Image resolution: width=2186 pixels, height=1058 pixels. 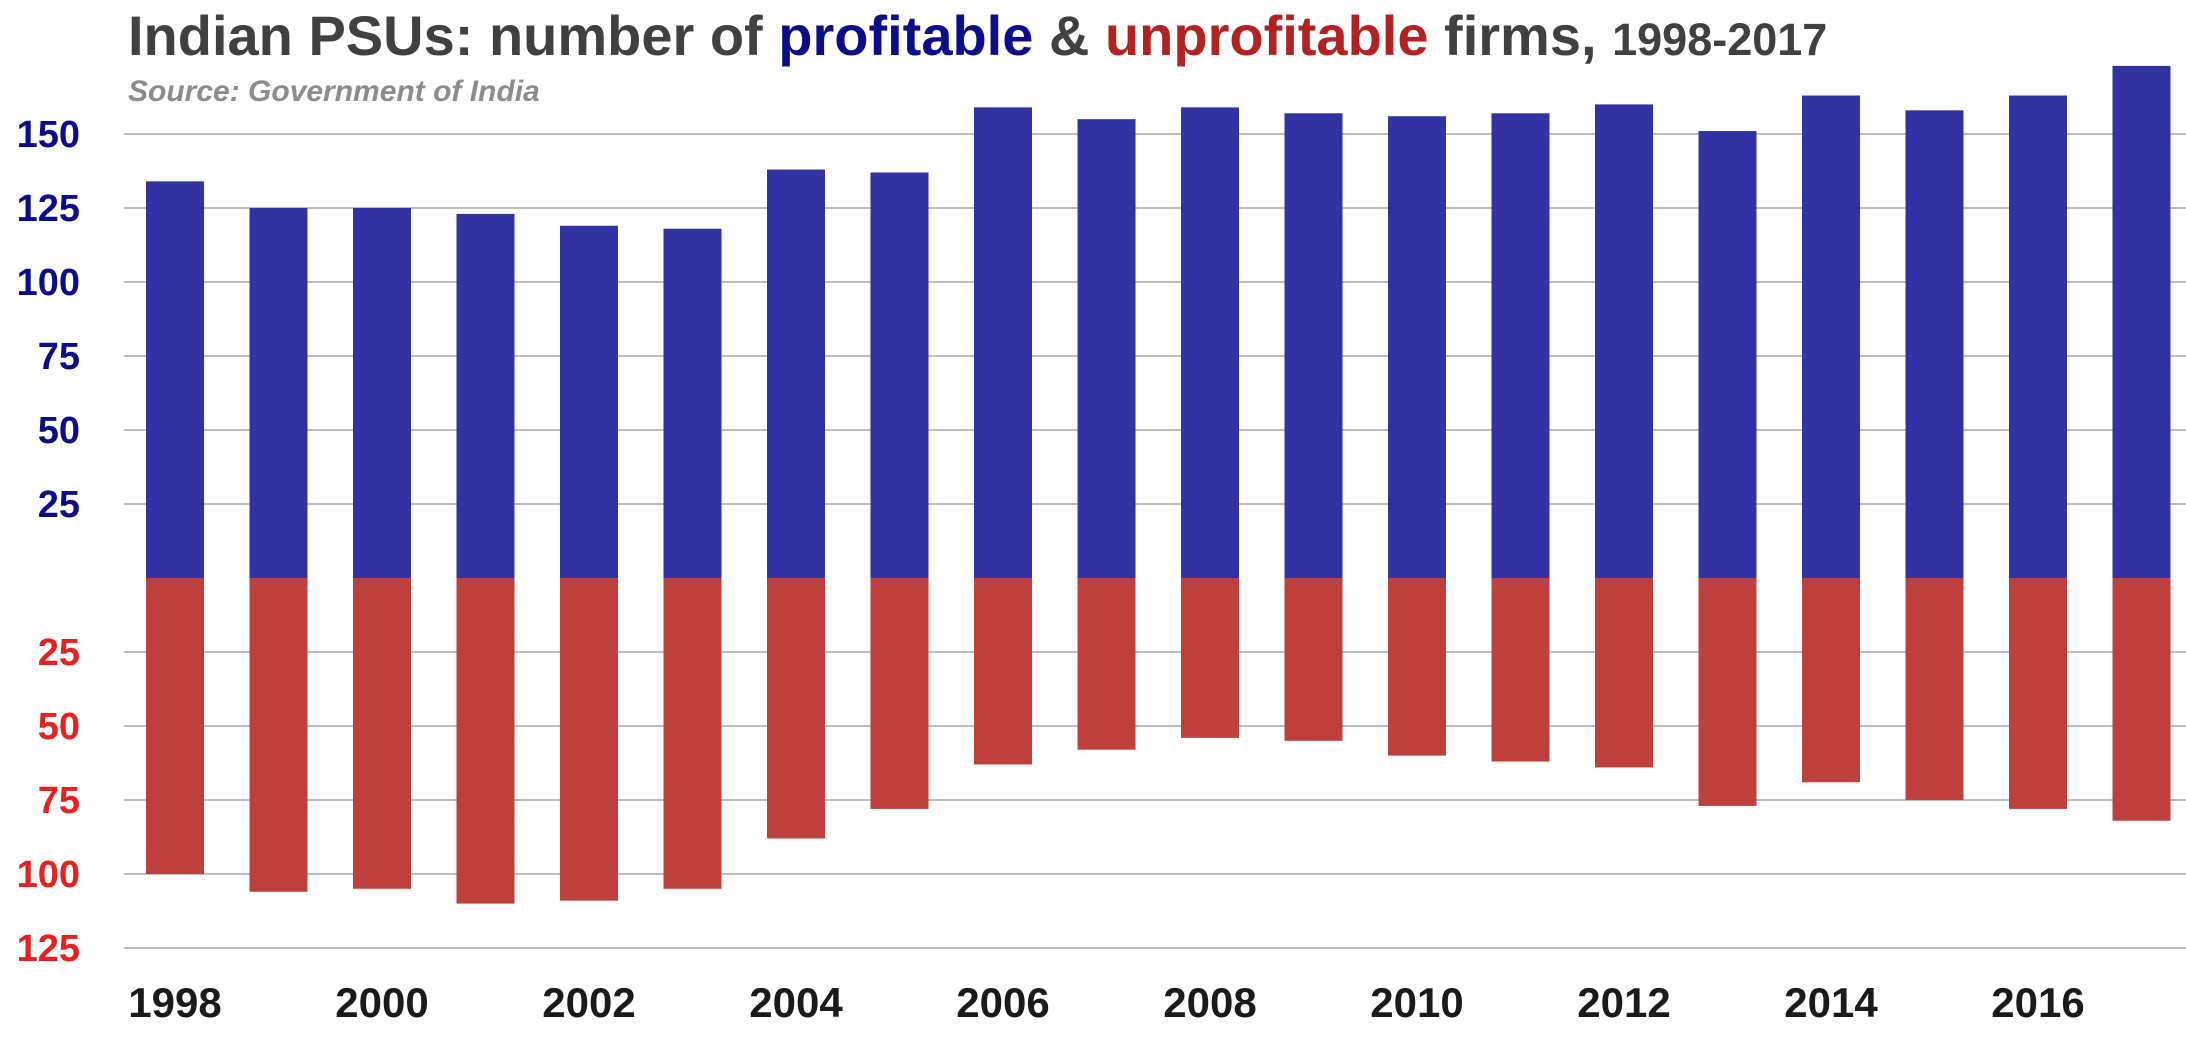 I want to click on x-tick-label: 2004, so click(x=796, y=1002).